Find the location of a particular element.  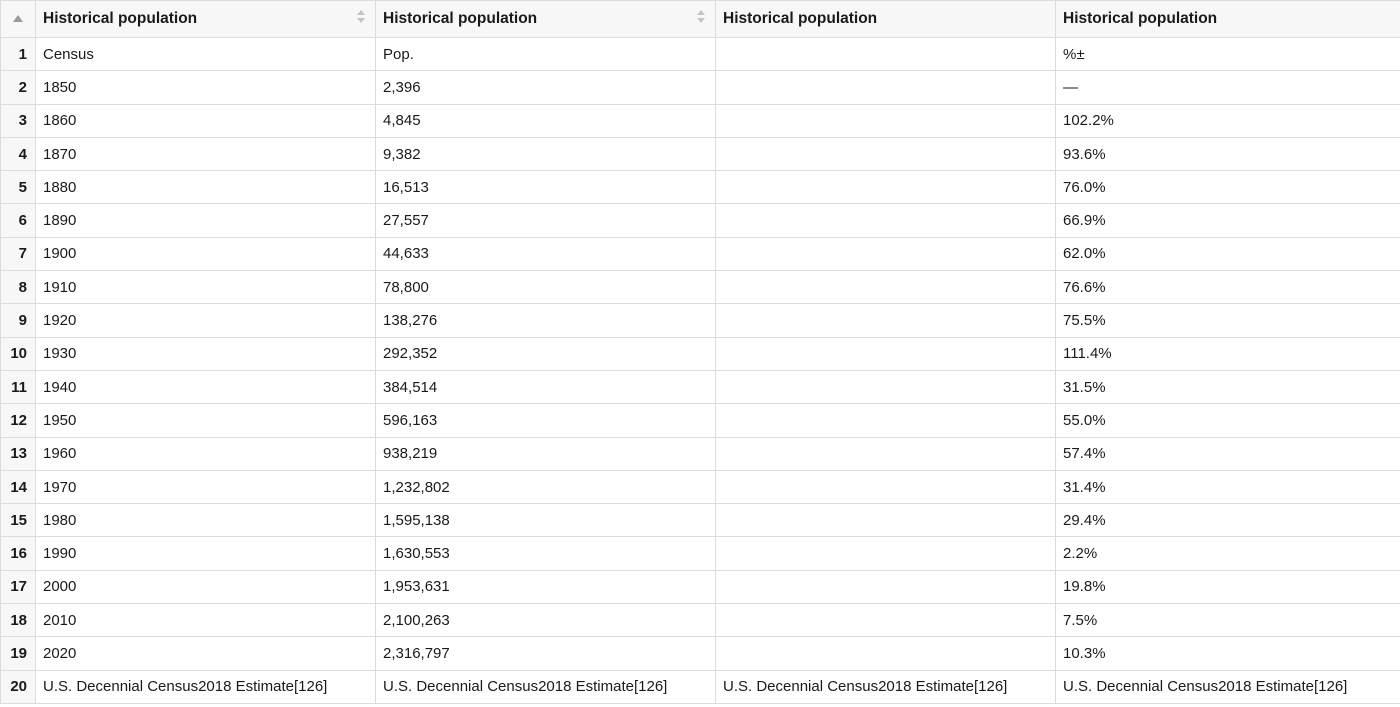

table-row: 16 1990 1,630,553 2.2% is located at coordinates (700, 553).